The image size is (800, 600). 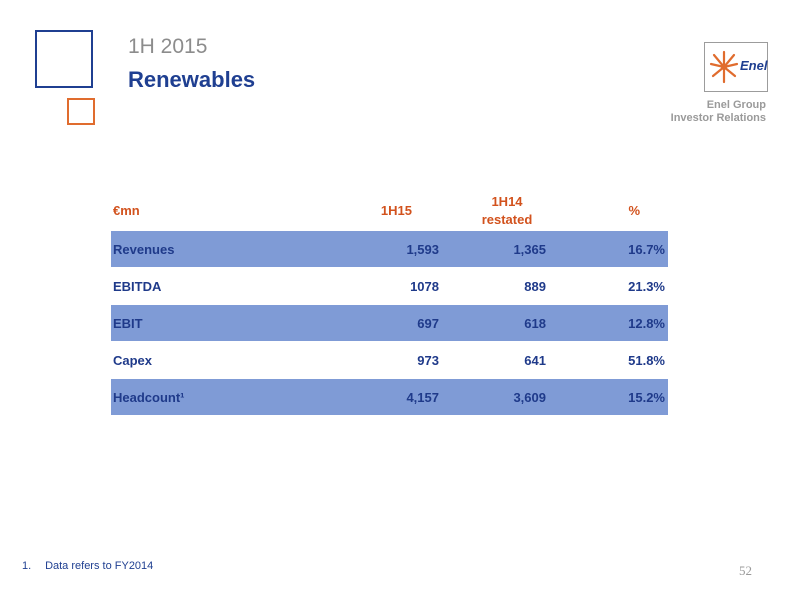 What do you see at coordinates (428, 360) in the screenshot?
I see `row-value-1h15: 973` at bounding box center [428, 360].